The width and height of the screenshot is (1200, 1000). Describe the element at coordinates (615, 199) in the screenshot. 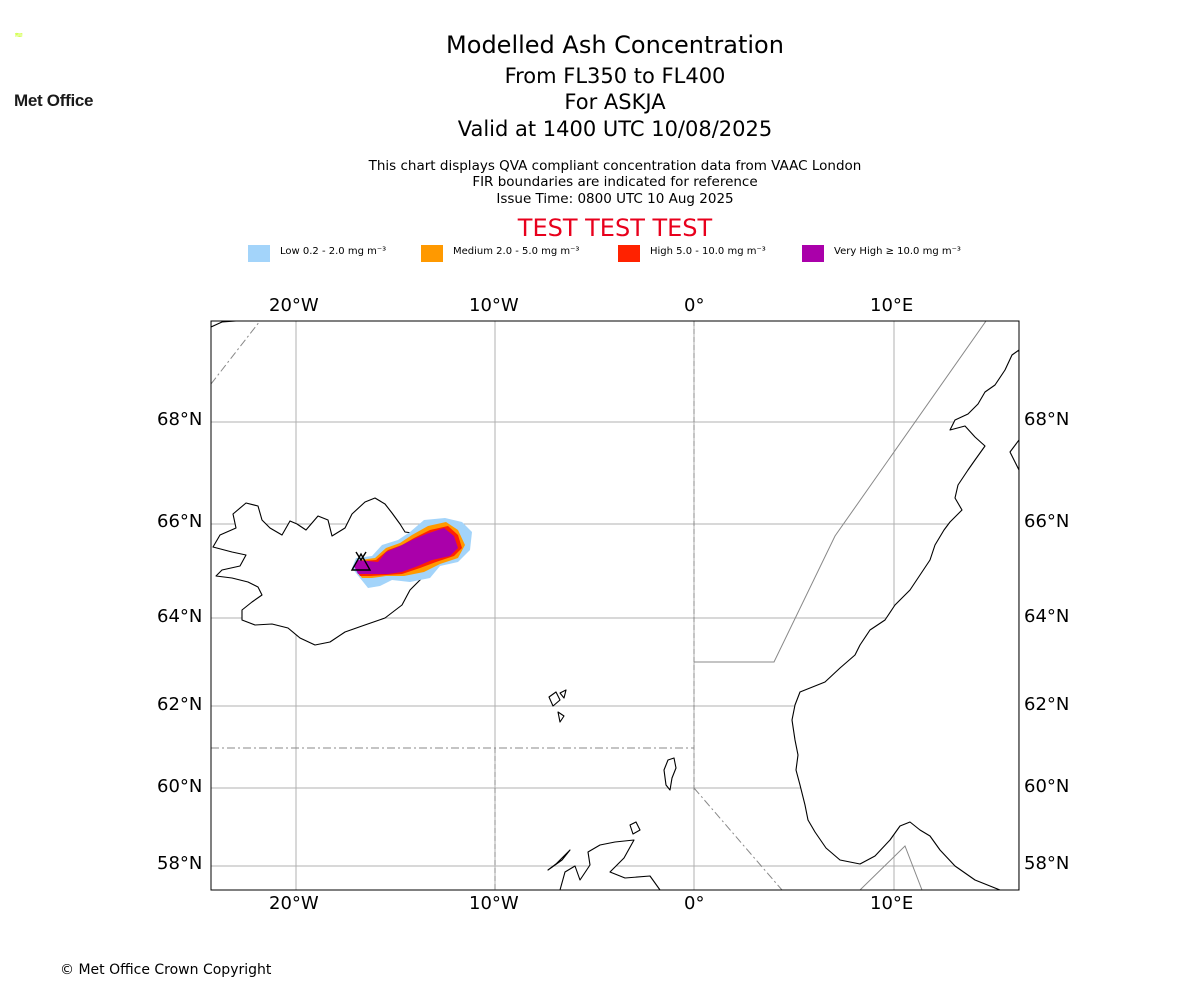

I see `info-line-issue-time: Issue Time: 0800 UTC 10 Aug 2025` at that location.